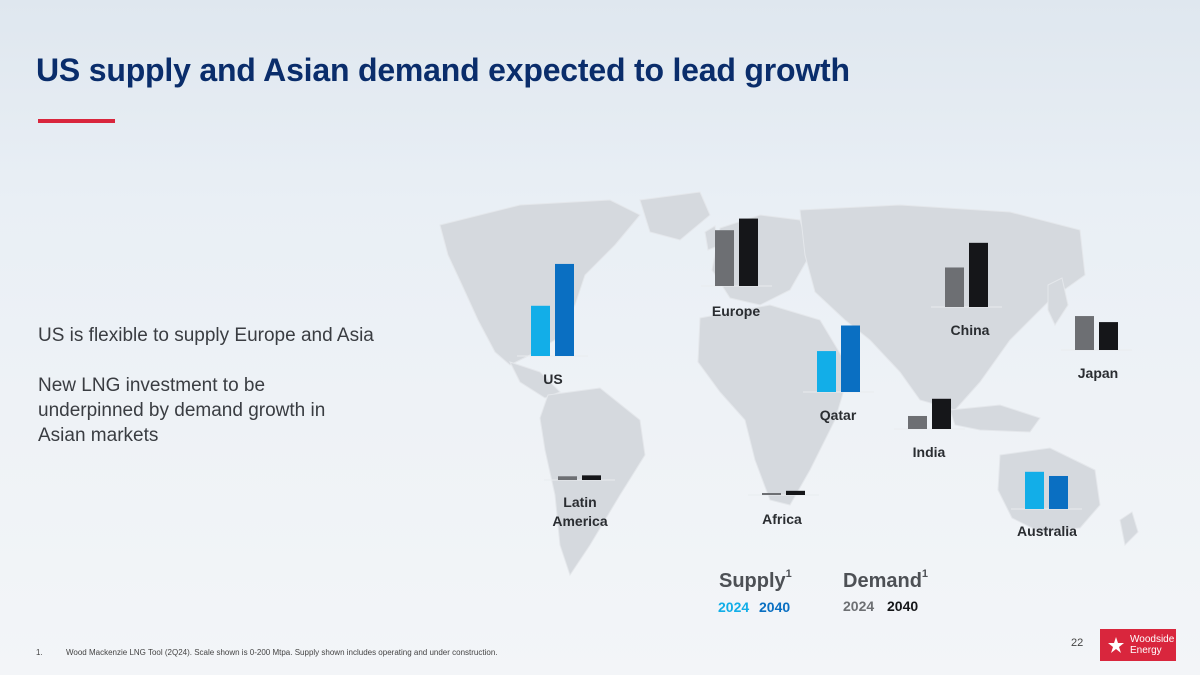 The width and height of the screenshot is (1200, 675). What do you see at coordinates (734, 607) in the screenshot?
I see `legend-supply-2024: 2024` at bounding box center [734, 607].